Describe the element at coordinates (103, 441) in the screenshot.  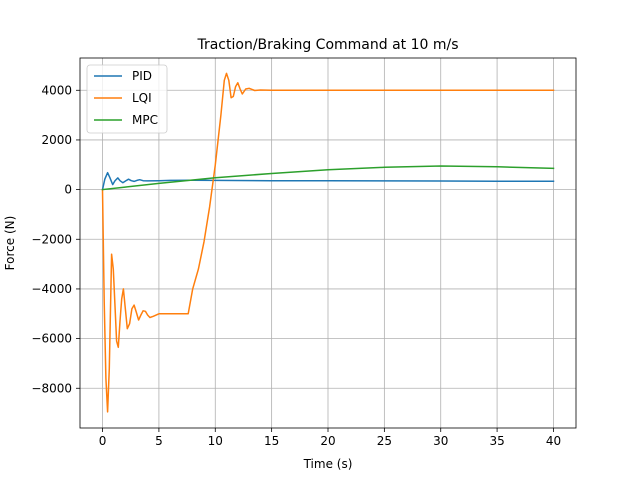
I see `x-tick-label: 0` at that location.